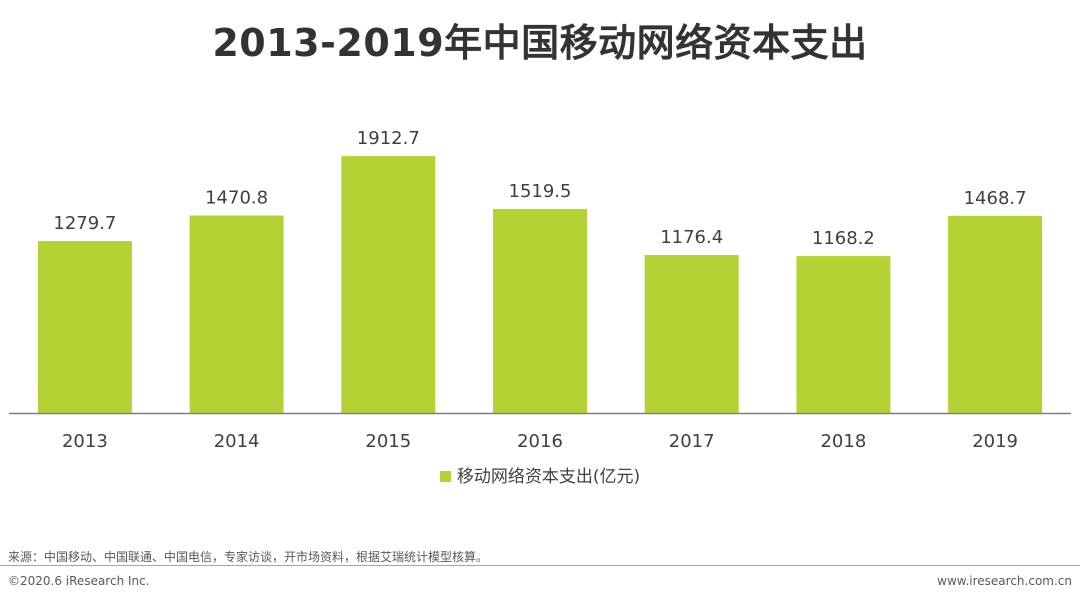 The image size is (1080, 602). Describe the element at coordinates (388, 284) in the screenshot. I see `bar-2015` at that location.